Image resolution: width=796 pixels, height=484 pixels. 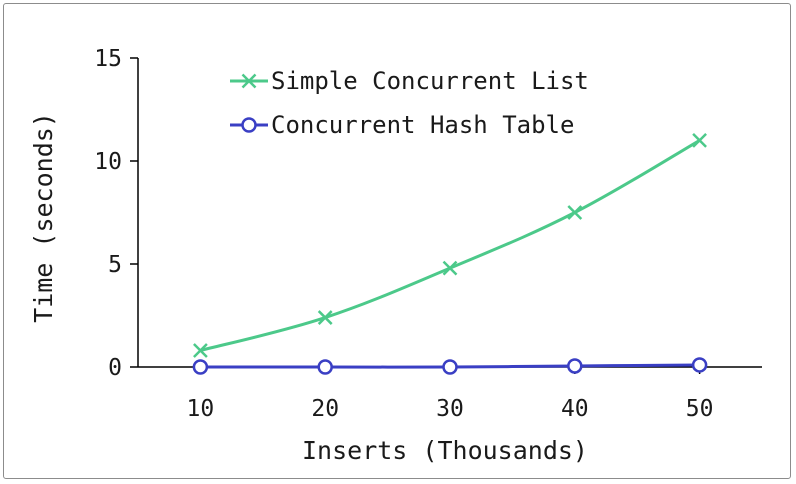 I want to click on x-tick-label: 40, so click(x=575, y=409).